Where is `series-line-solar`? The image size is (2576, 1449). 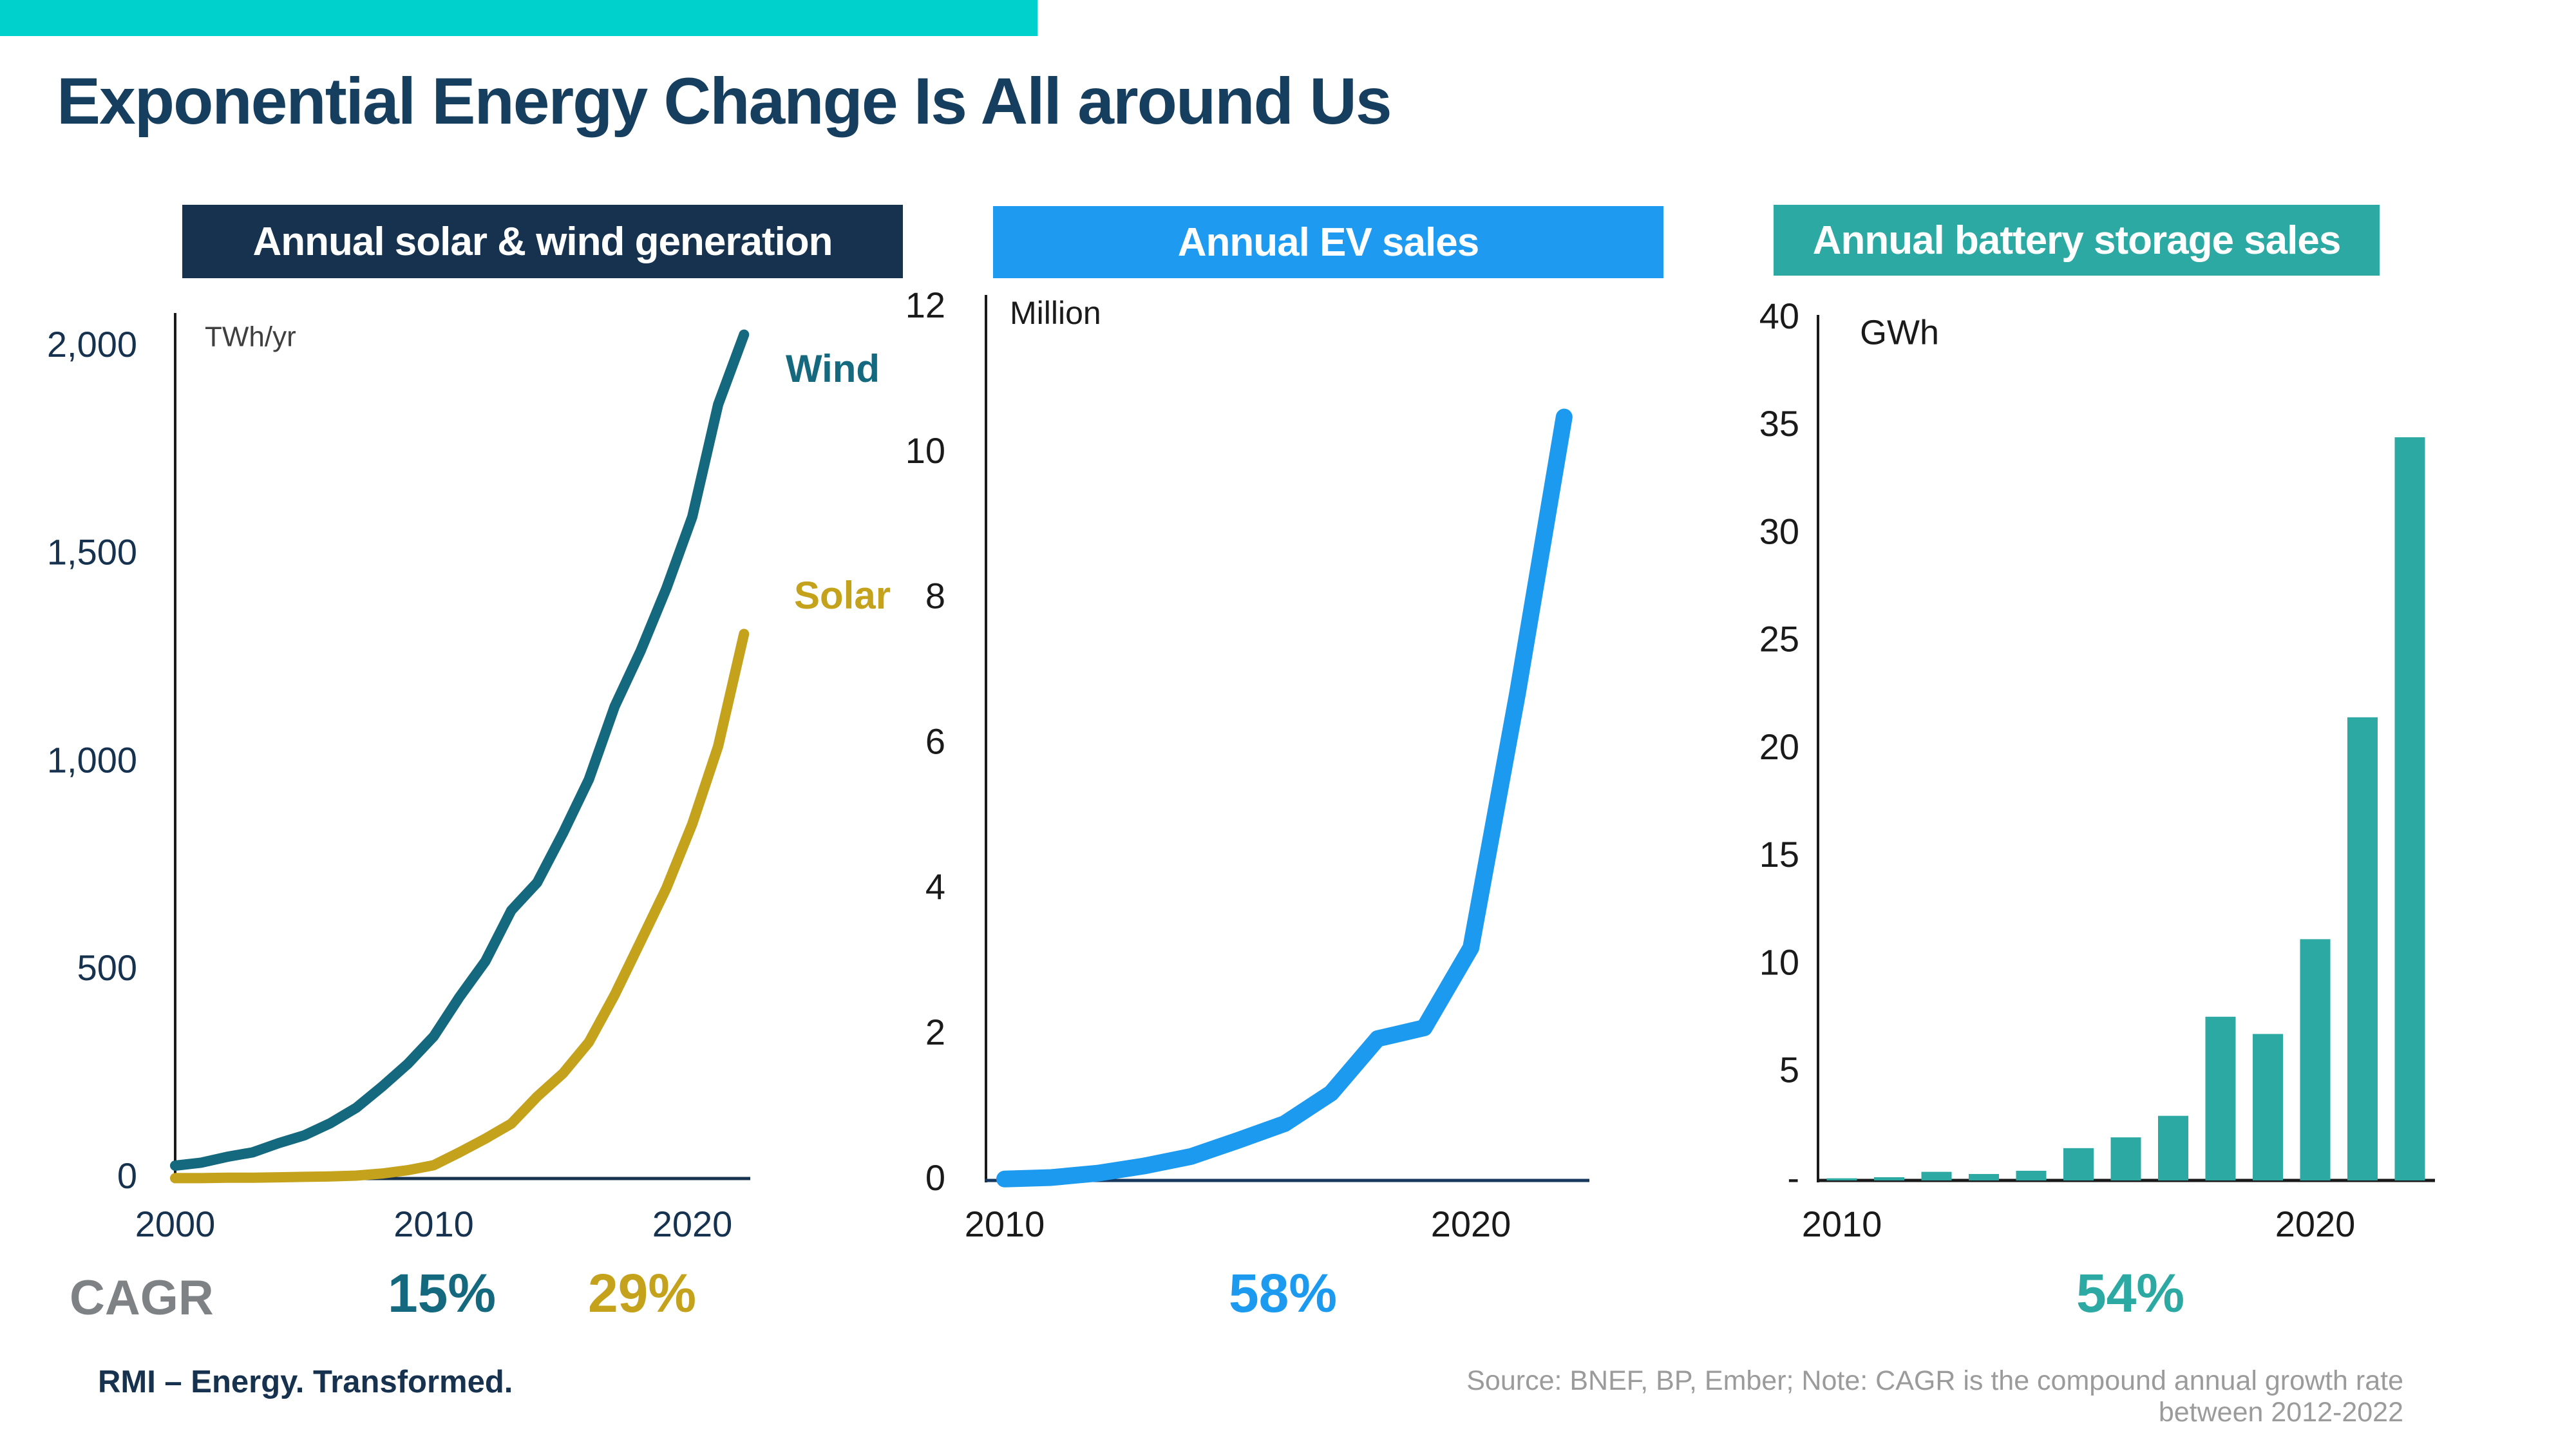
series-line-solar is located at coordinates (460, 907).